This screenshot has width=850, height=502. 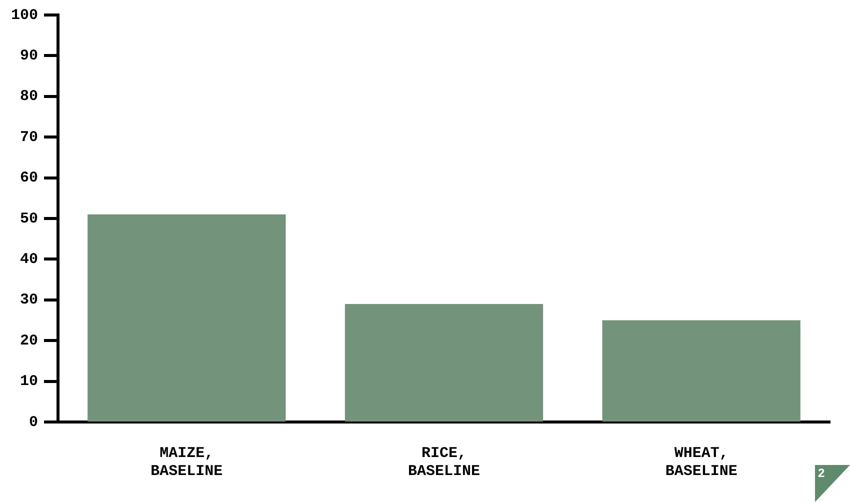 I want to click on y-tick-label: 0, so click(x=33, y=422).